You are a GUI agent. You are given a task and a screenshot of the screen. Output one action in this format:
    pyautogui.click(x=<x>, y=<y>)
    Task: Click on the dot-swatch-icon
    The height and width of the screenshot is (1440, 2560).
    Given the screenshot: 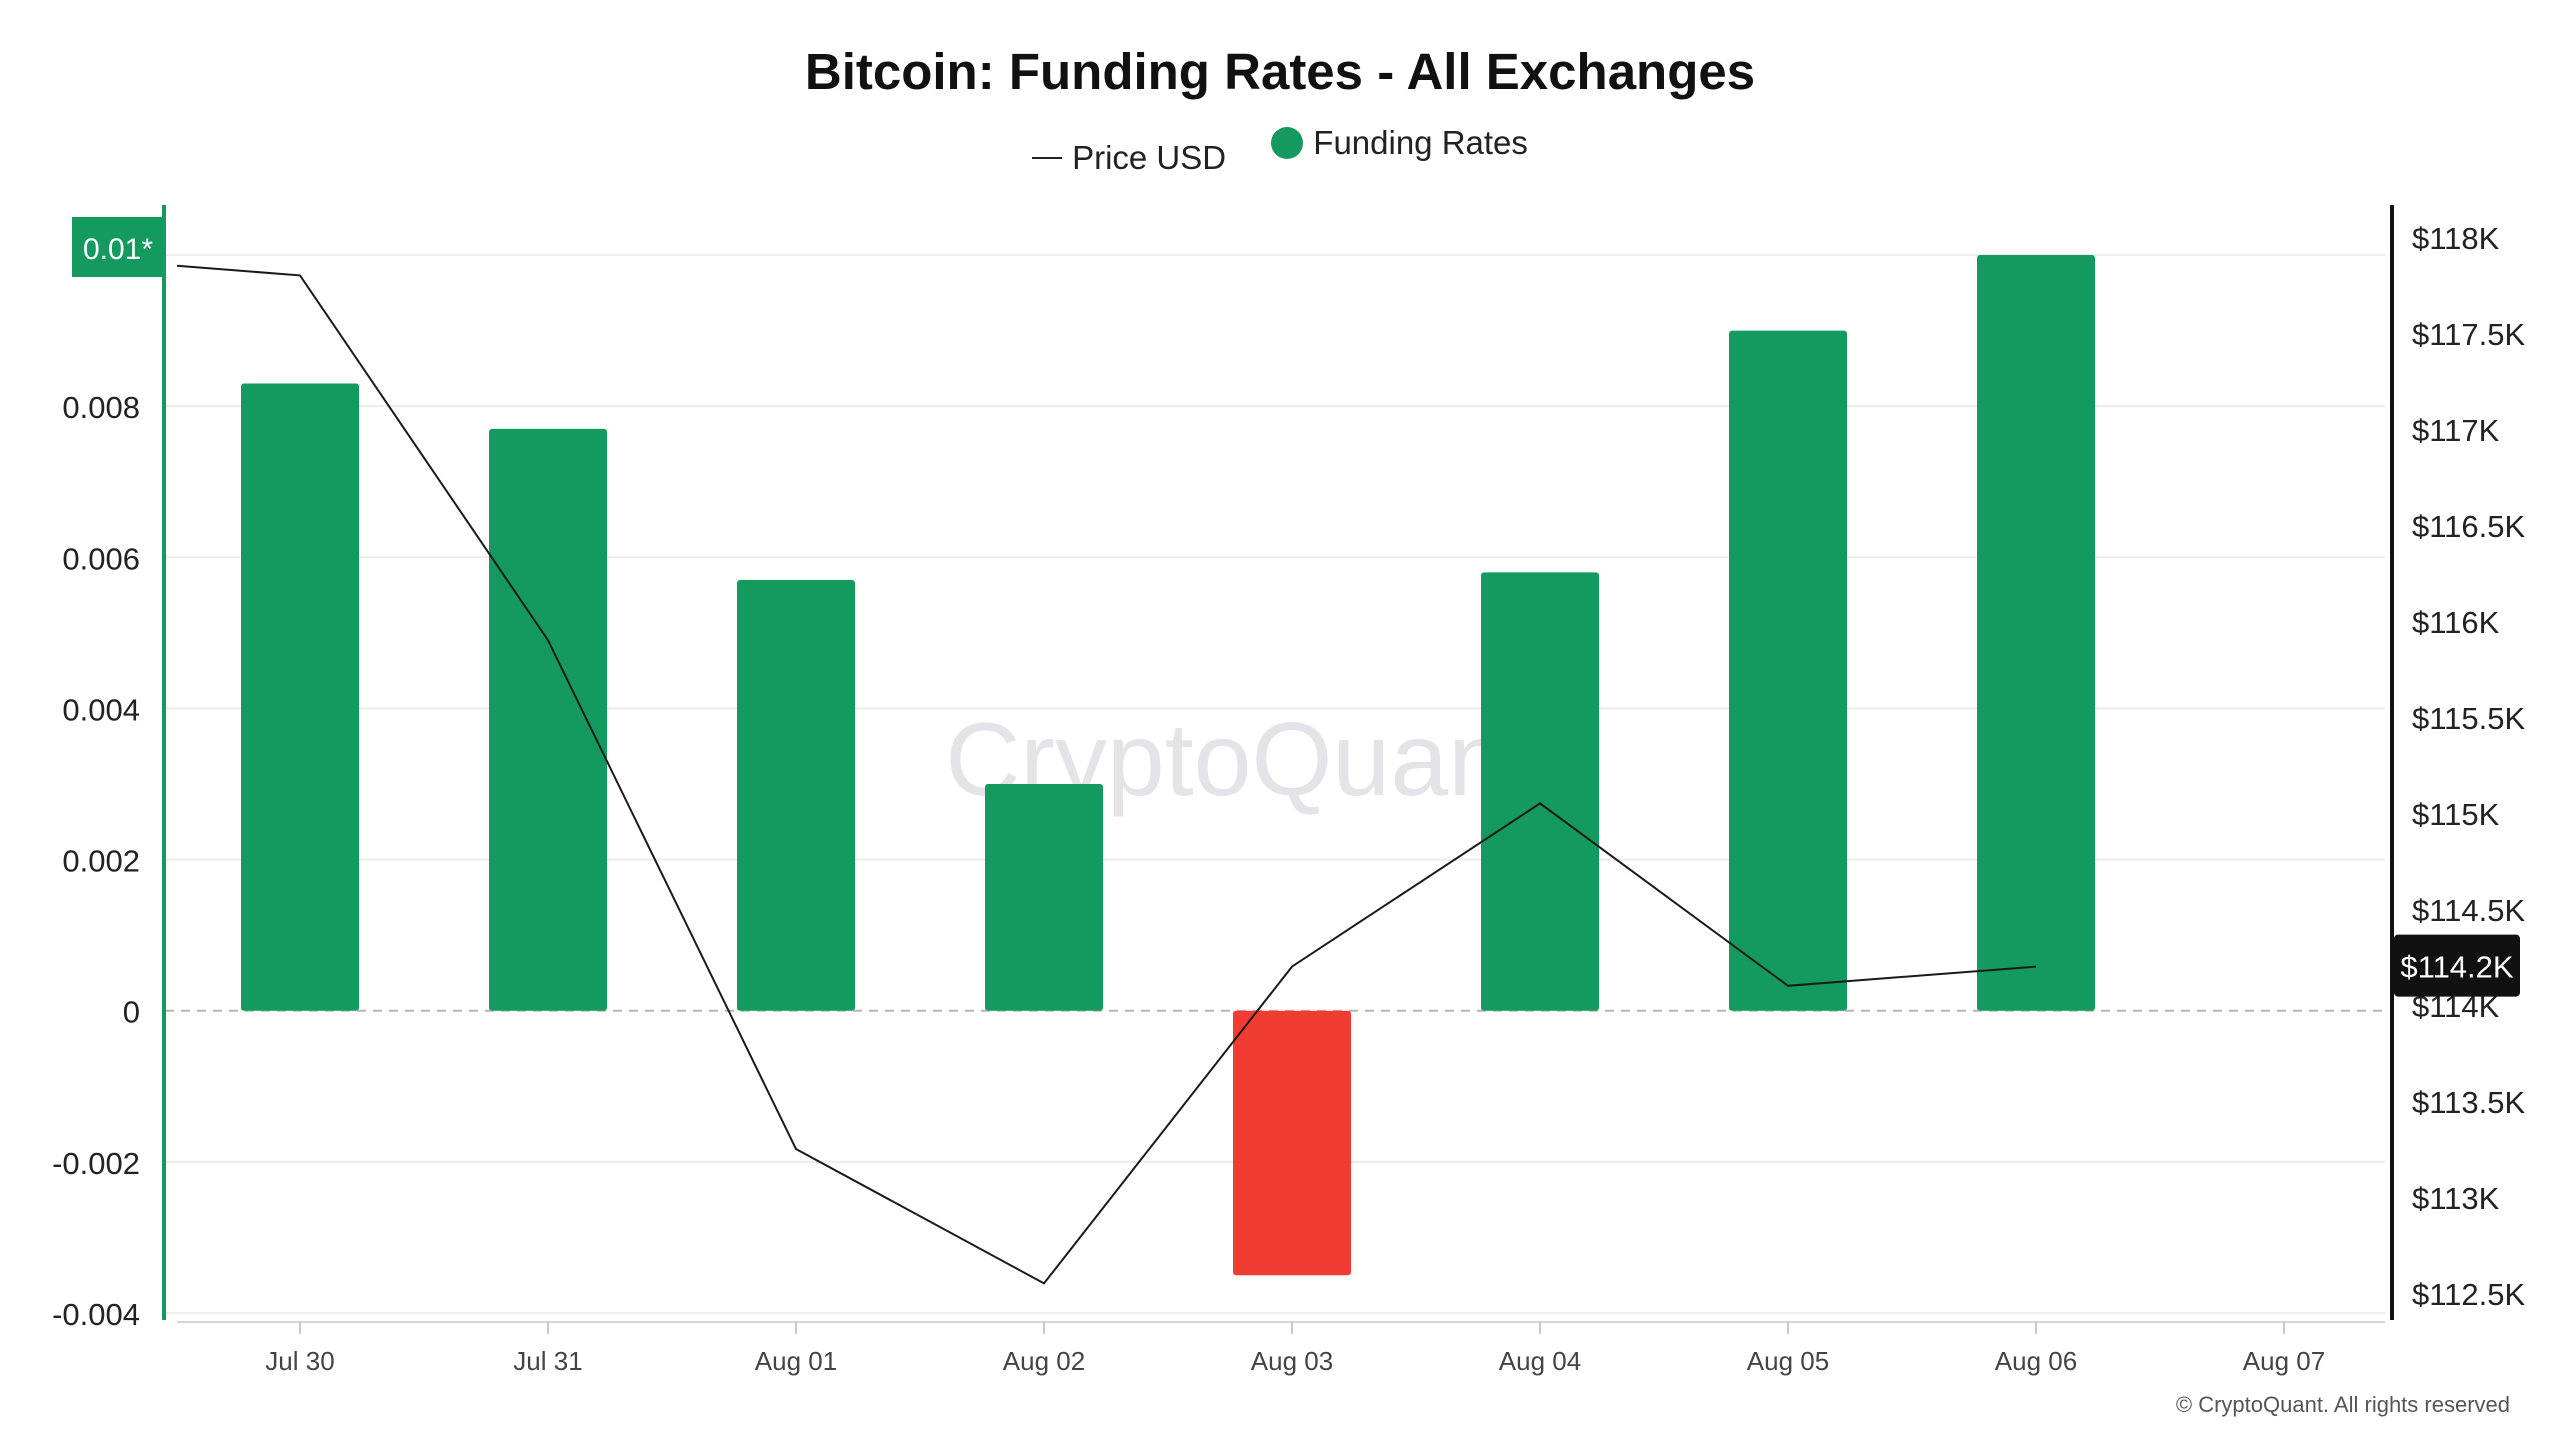 What is the action you would take?
    pyautogui.click(x=1287, y=143)
    